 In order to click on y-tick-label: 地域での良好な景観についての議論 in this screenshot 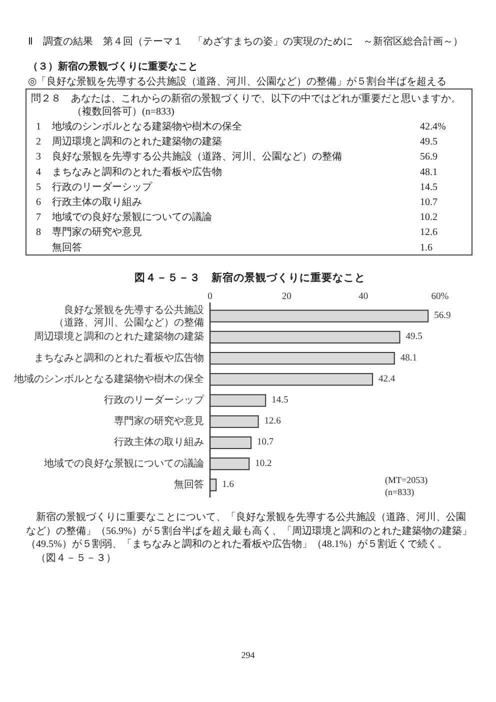, I will do `click(123, 463)`.